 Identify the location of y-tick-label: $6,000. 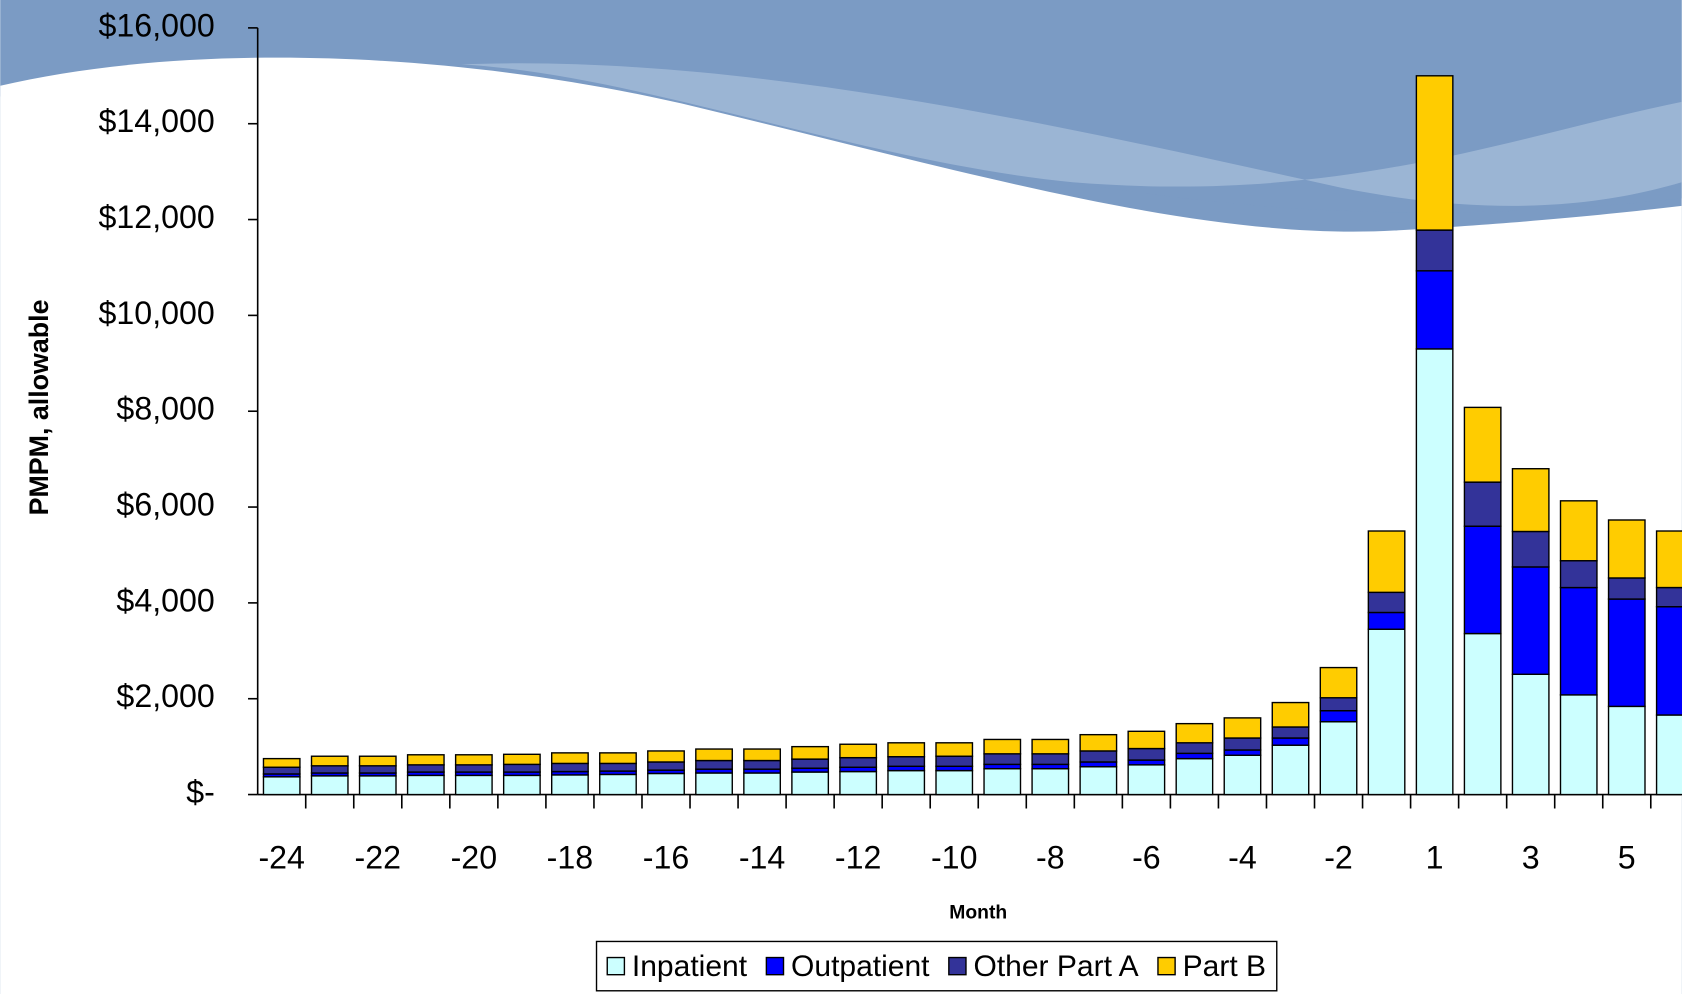
(165, 505).